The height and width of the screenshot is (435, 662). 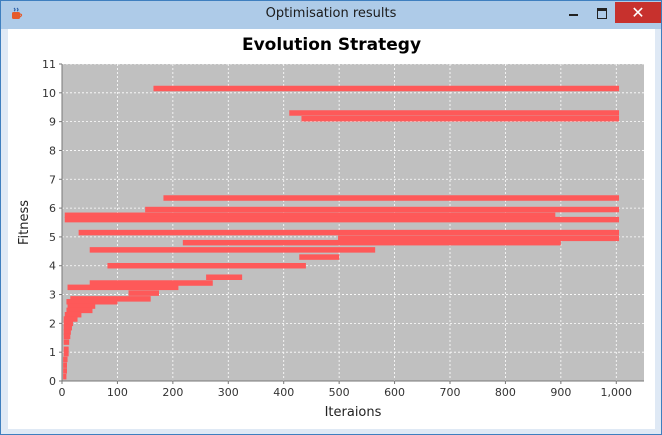 I want to click on x-tick-label: 0, so click(x=62, y=392).